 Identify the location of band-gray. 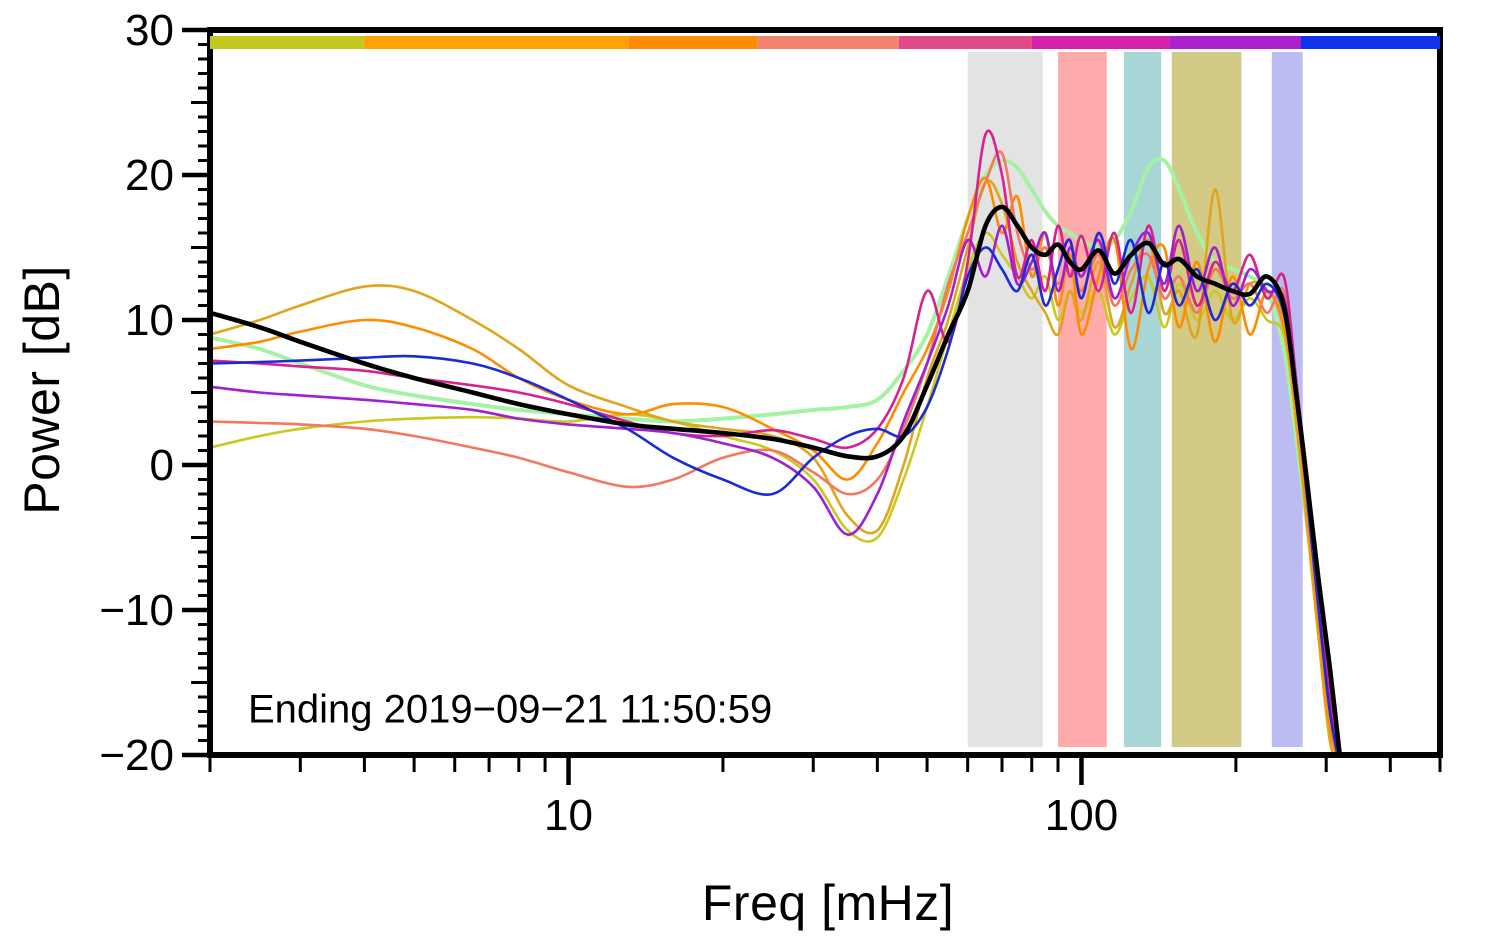
(1005, 399).